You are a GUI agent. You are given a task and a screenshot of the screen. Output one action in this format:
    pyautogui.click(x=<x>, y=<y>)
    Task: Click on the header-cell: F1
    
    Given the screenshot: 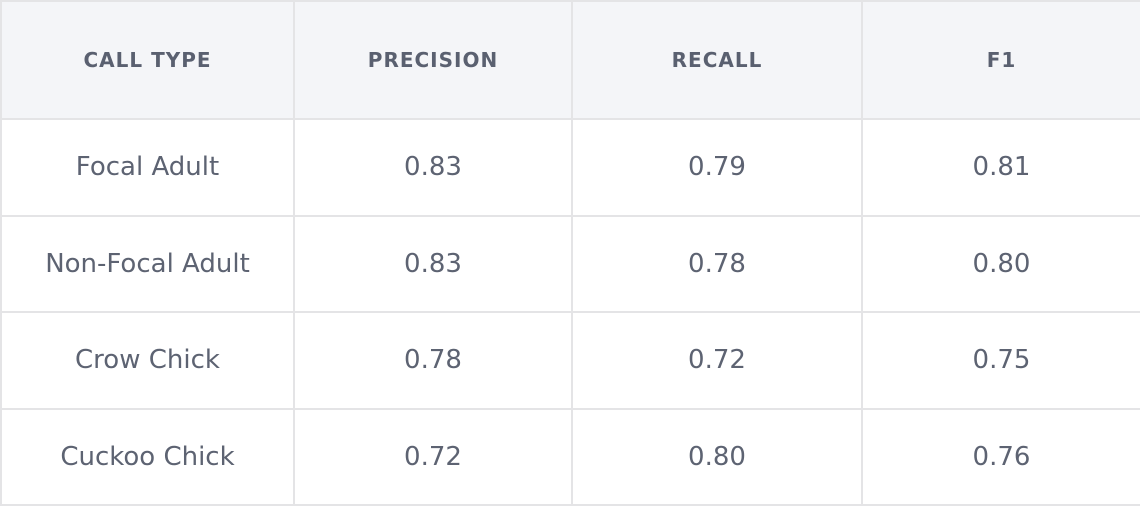 What is the action you would take?
    pyautogui.click(x=1000, y=60)
    